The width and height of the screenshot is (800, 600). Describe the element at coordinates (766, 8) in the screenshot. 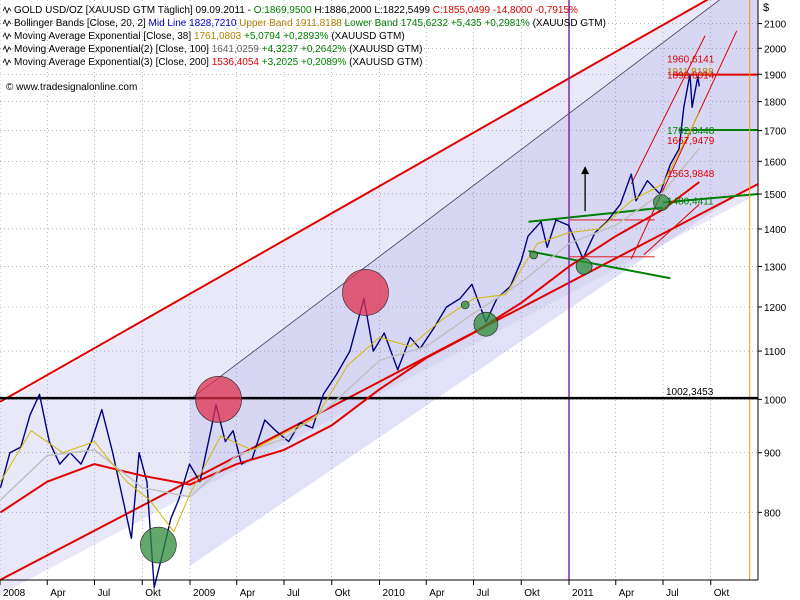

I see `y-axis-unit: $` at that location.